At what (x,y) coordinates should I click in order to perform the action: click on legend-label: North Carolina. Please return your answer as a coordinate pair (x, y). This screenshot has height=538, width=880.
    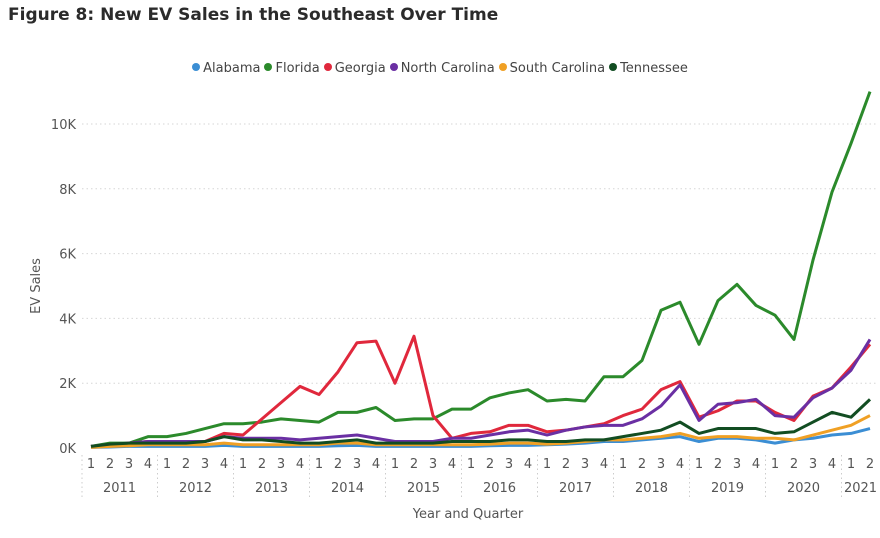
    Looking at the image, I should click on (447, 68).